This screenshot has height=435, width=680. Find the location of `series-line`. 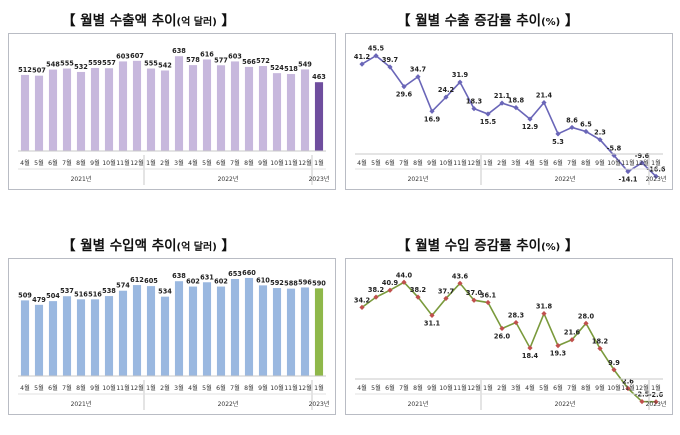

series-line is located at coordinates (509, 115).